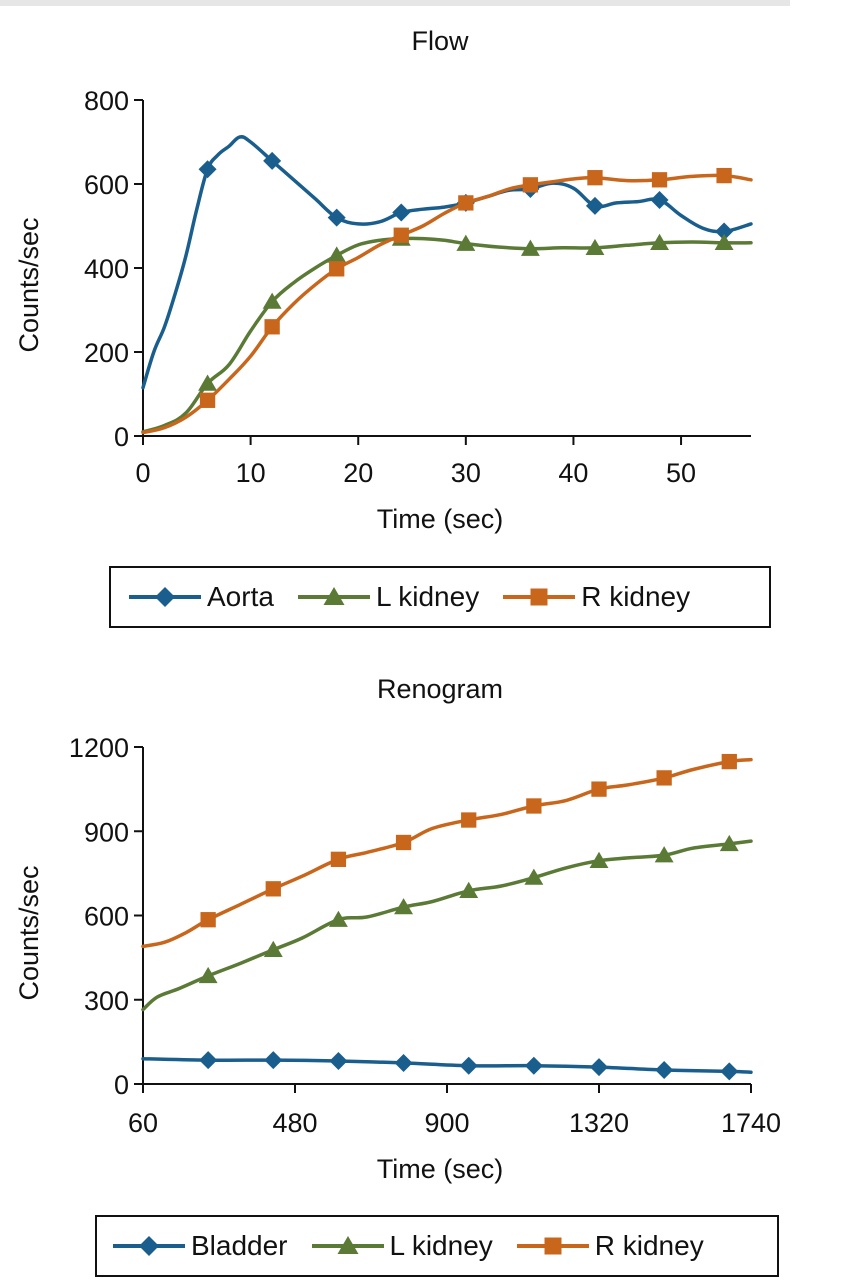  What do you see at coordinates (149, 1246) in the screenshot?
I see `legend-marker-bladder` at bounding box center [149, 1246].